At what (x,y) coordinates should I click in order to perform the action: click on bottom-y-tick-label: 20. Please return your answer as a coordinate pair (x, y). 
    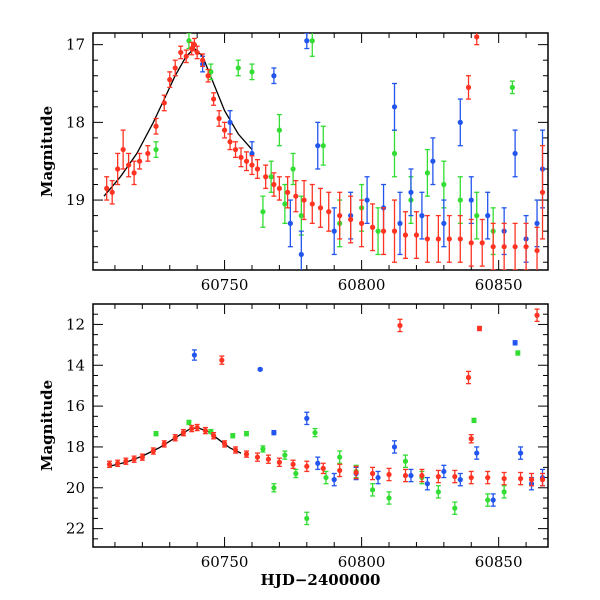
    Looking at the image, I should click on (75, 488).